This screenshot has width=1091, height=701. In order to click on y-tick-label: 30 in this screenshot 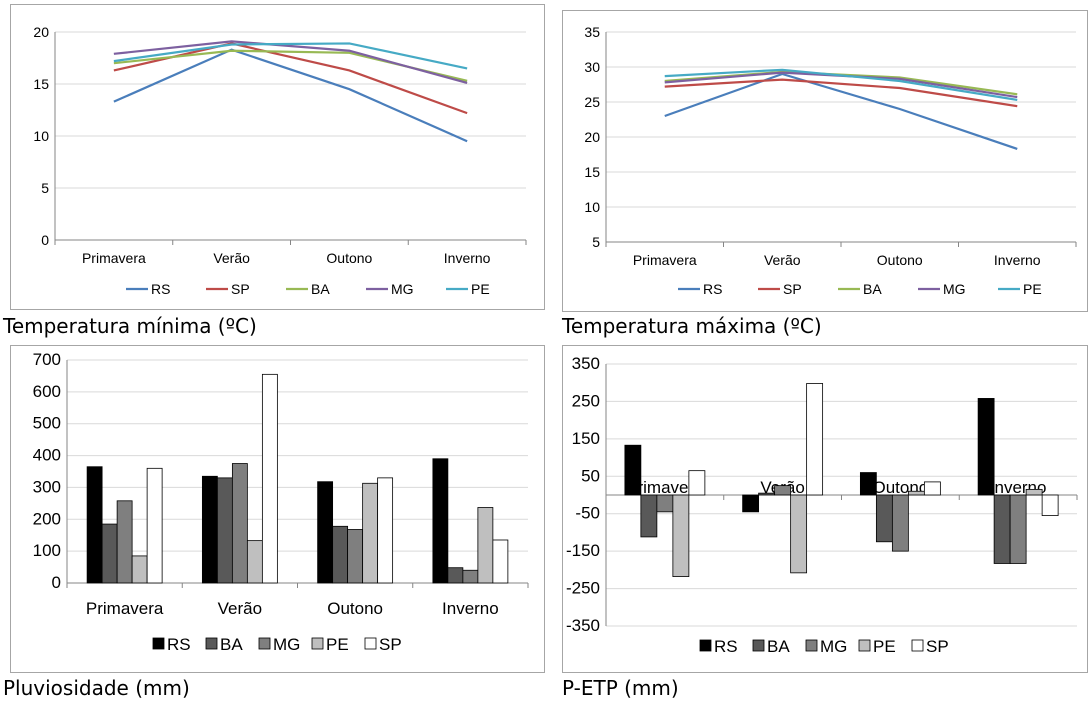, I will do `click(592, 67)`.